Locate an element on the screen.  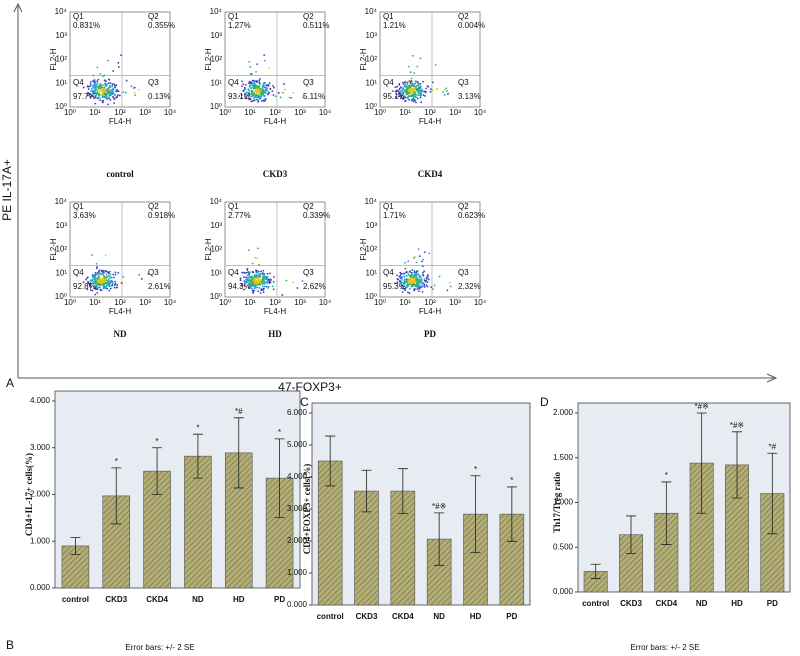
x-tick-label: CKD3 is located at coordinates (116, 599).